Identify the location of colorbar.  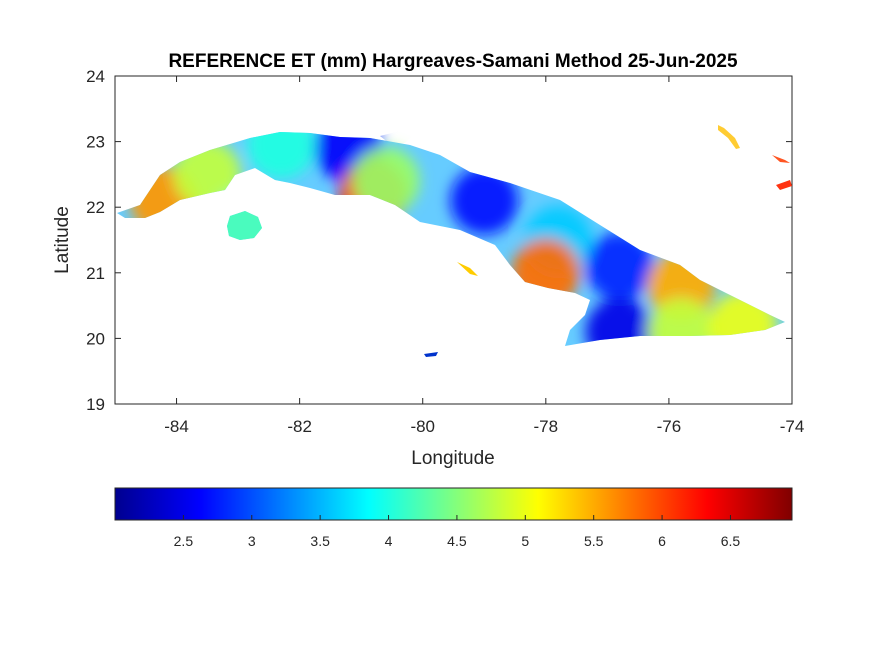
(453, 504).